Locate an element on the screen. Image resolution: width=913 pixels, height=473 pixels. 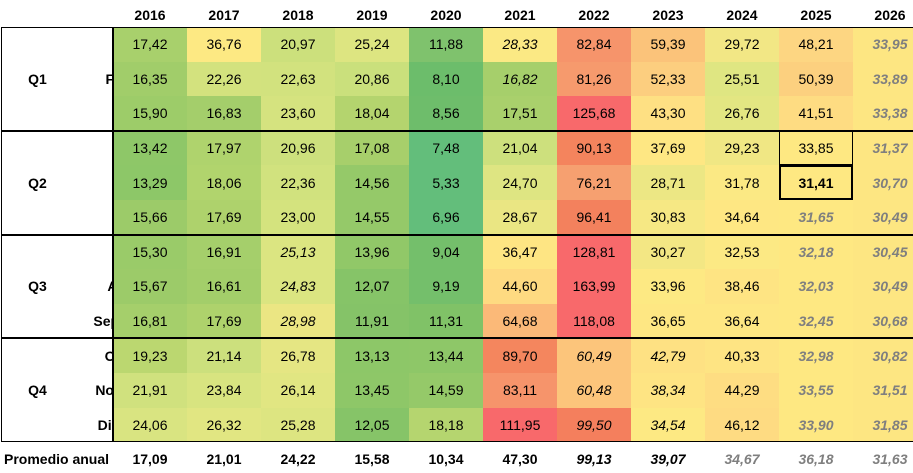
data-cell: 18,04 is located at coordinates (372, 113).